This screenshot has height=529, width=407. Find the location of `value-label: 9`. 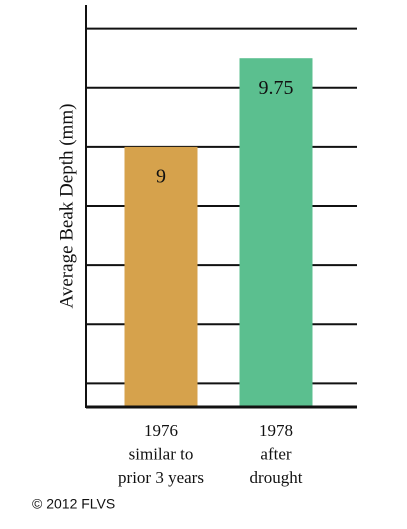

value-label: 9 is located at coordinates (161, 176).